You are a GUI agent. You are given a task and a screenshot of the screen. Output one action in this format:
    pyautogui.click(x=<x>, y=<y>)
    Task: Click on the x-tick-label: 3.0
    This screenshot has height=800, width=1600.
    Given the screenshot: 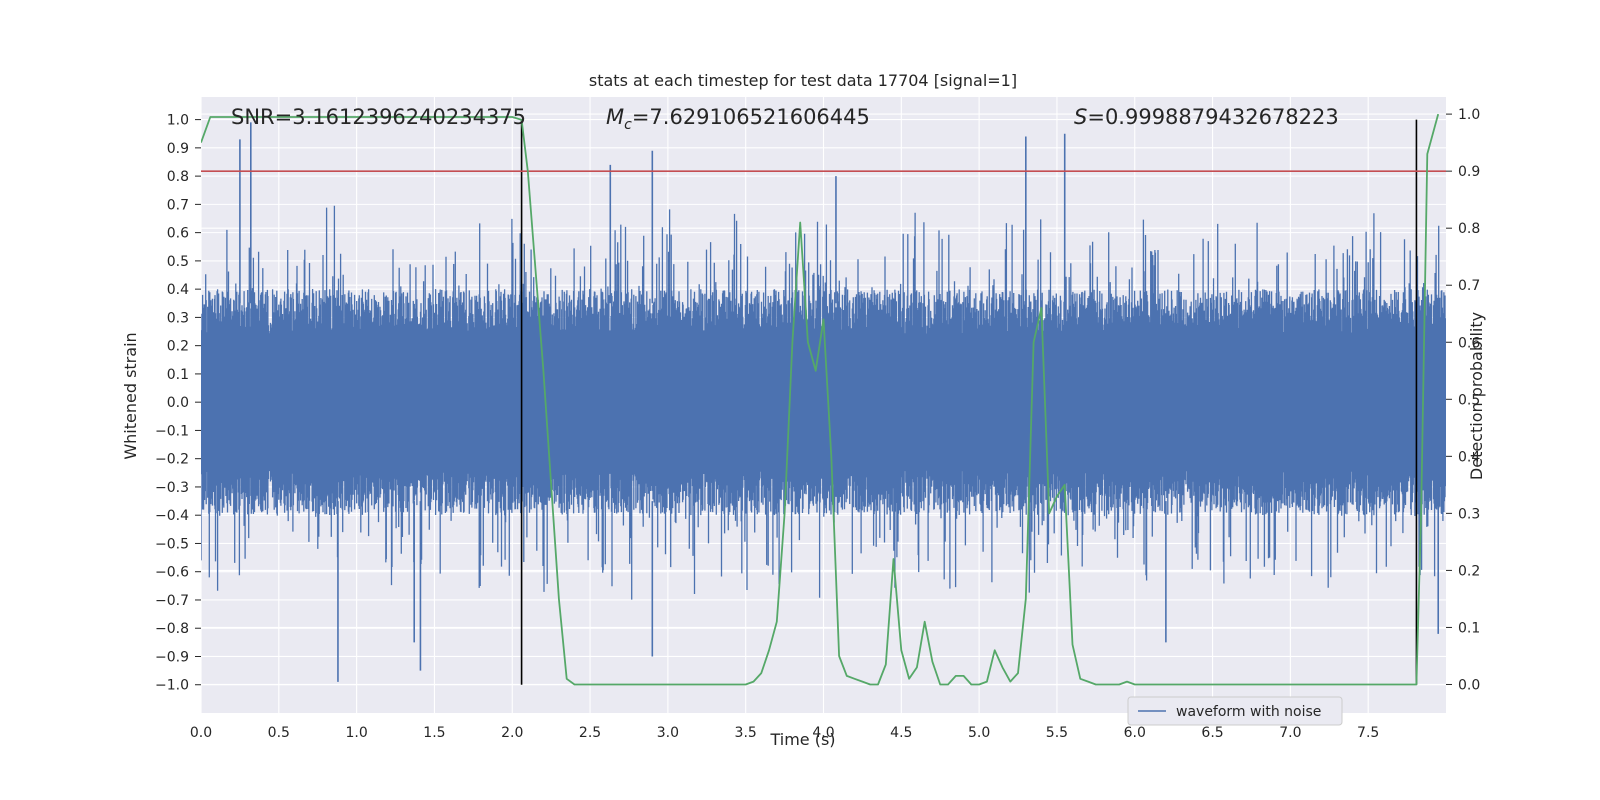 What is the action you would take?
    pyautogui.click(x=668, y=733)
    